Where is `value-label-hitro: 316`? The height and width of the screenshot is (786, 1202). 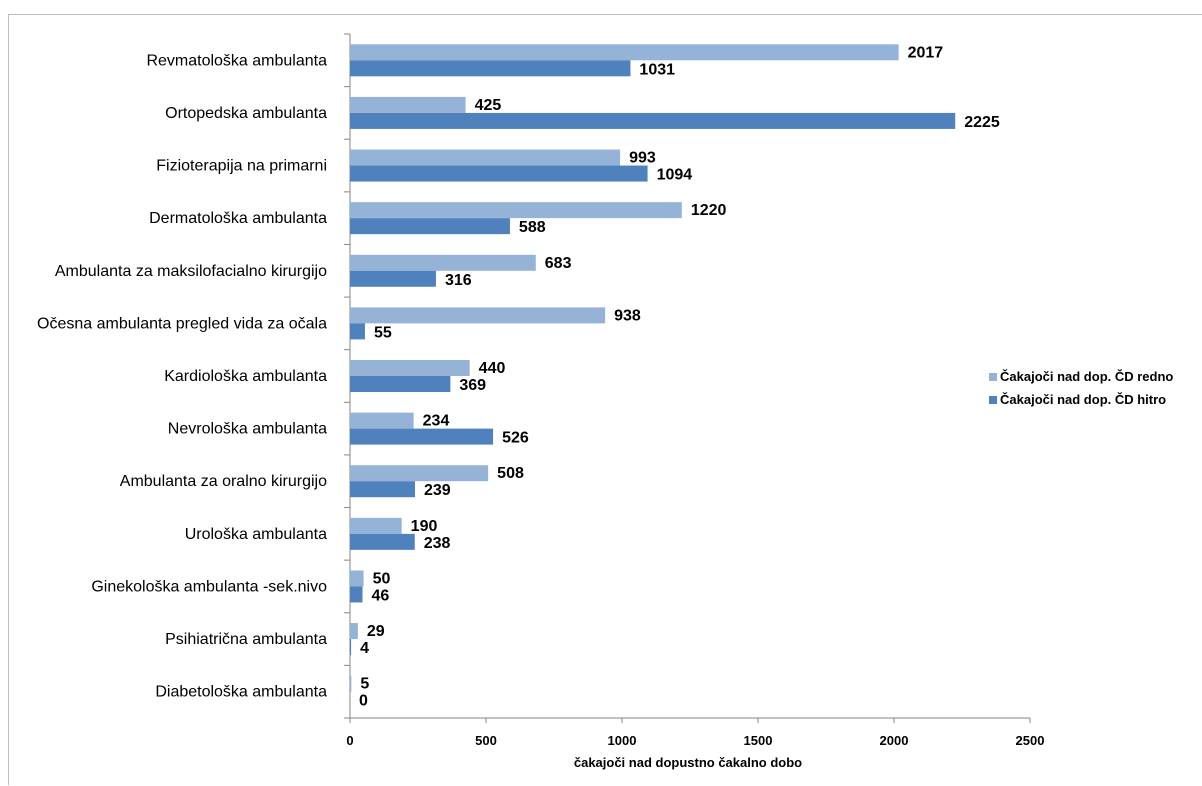
value-label-hitro: 316 is located at coordinates (458, 280).